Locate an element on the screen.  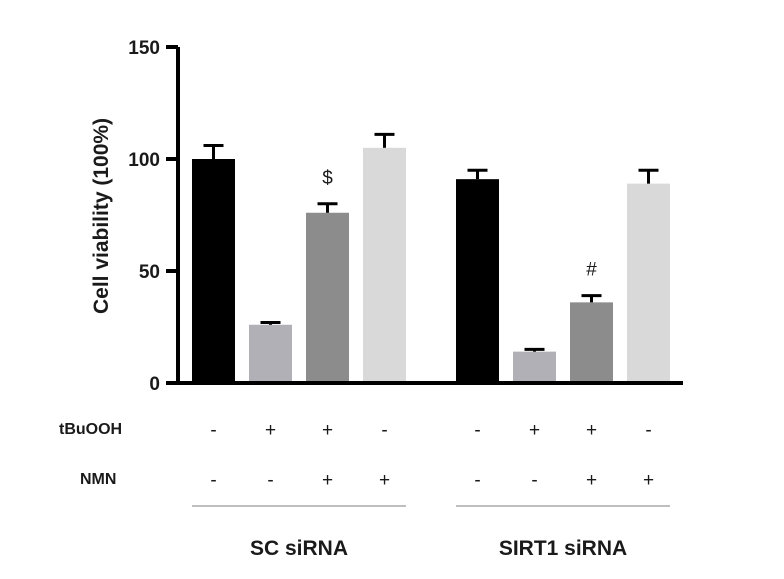
row-label-tbuooh: tBuOOH is located at coordinates (90, 429).